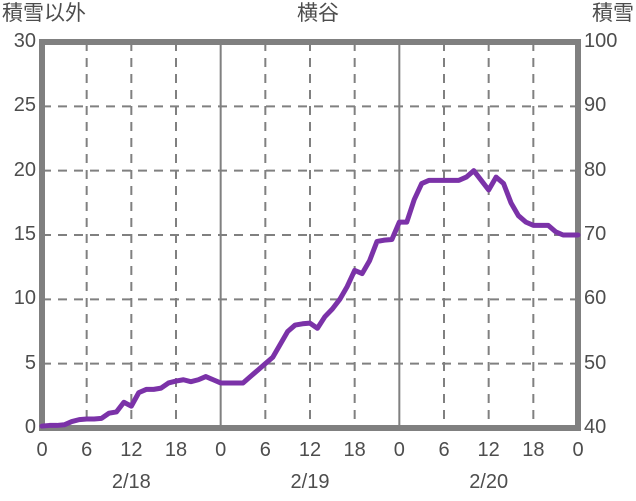 This screenshot has height=501, width=636. I want to click on y-axis-right-tick-label: 50, so click(595, 362).